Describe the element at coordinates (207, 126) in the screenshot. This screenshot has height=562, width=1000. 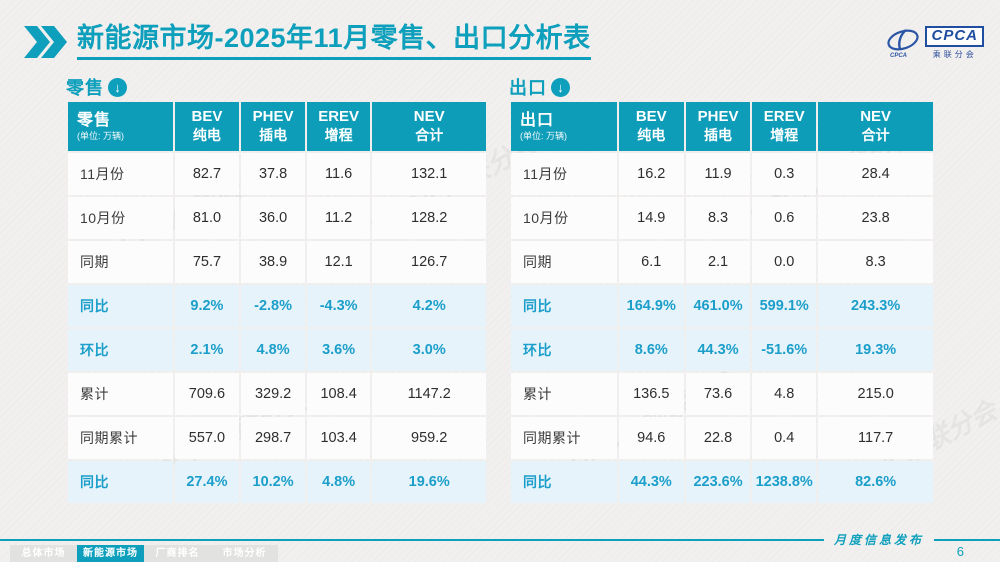
I see `column-header-bev: BEV 纯电` at that location.